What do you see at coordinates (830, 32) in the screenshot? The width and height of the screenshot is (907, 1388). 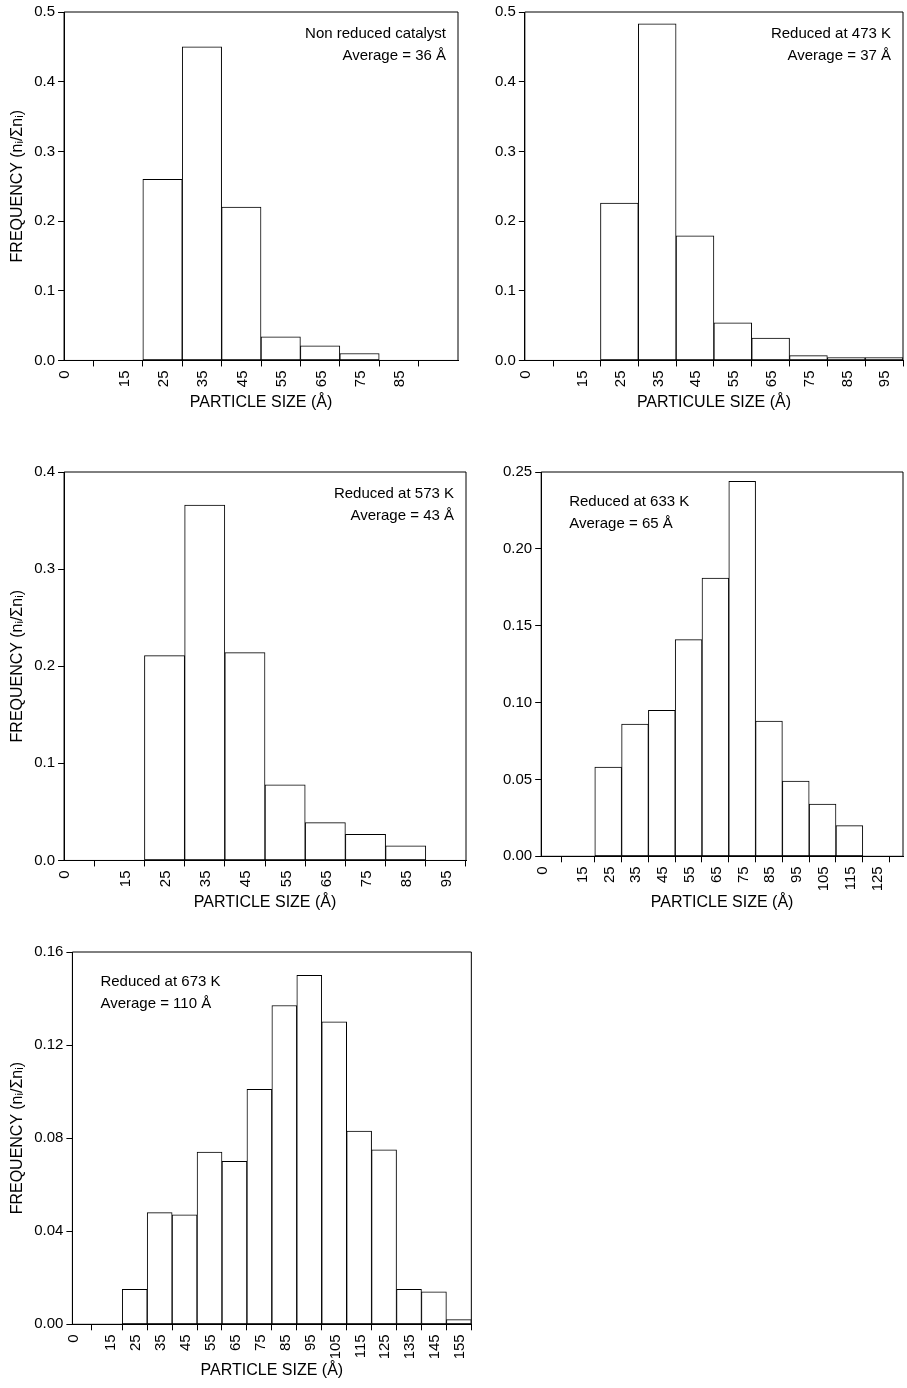 I see `annotation: Reduced at 473 K` at bounding box center [830, 32].